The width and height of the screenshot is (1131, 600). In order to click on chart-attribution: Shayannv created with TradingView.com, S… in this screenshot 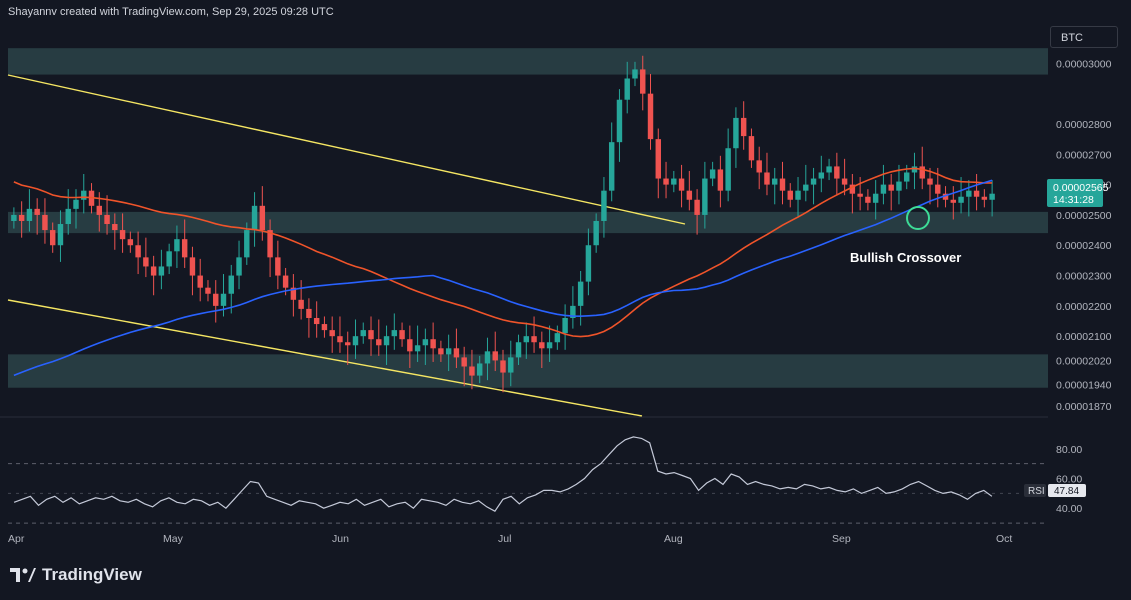, I will do `click(171, 12)`.